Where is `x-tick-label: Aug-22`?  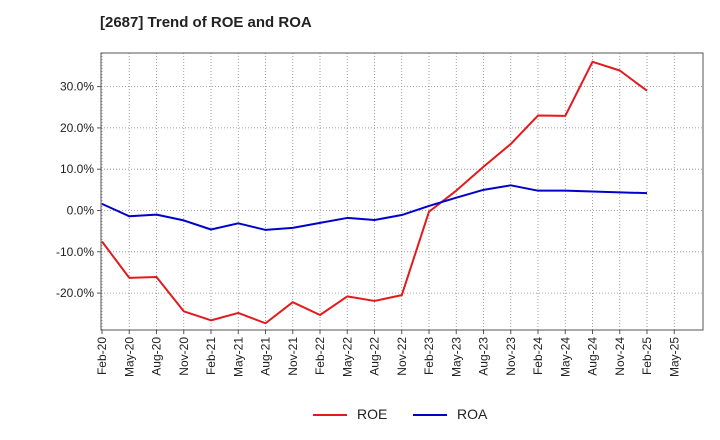 x-tick-label: Aug-22 is located at coordinates (375, 356).